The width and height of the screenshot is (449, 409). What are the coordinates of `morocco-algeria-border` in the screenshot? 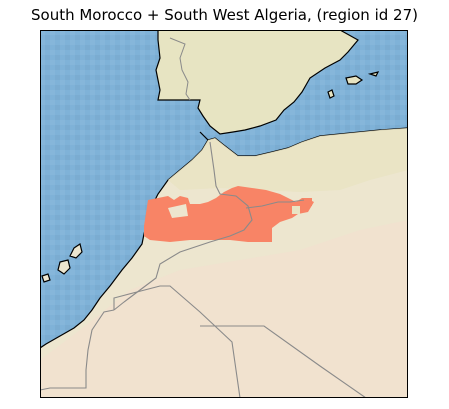 It's located at (183, 226).